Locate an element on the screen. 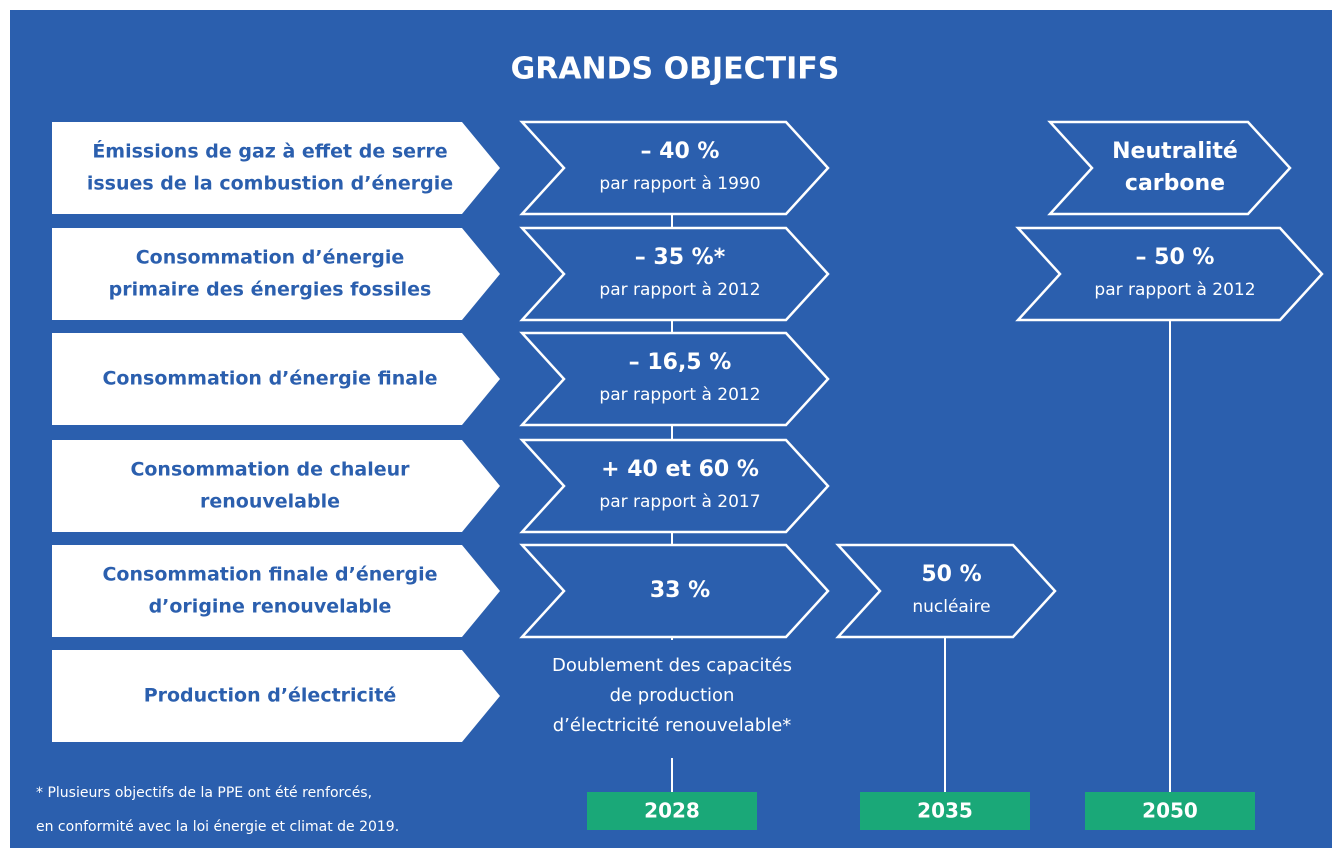  title: GRANDS OBJECTIFS is located at coordinates (675, 69).